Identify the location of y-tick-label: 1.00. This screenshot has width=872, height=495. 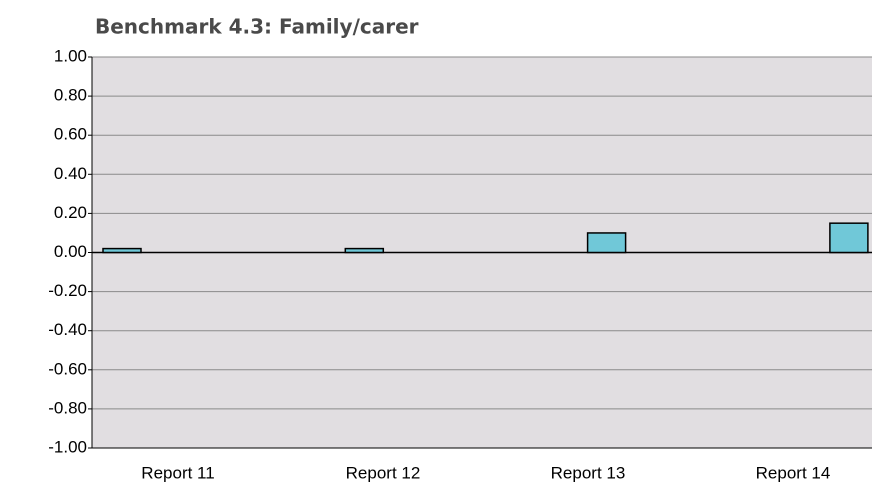
(70, 55).